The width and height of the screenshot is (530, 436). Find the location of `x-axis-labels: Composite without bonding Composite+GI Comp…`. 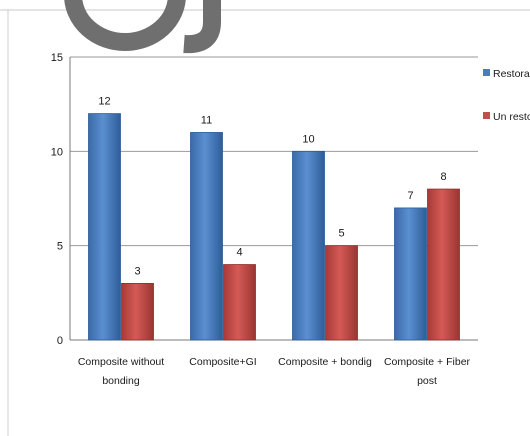

x-axis-labels: Composite without bonding Composite+GI Comp… is located at coordinates (274, 371).